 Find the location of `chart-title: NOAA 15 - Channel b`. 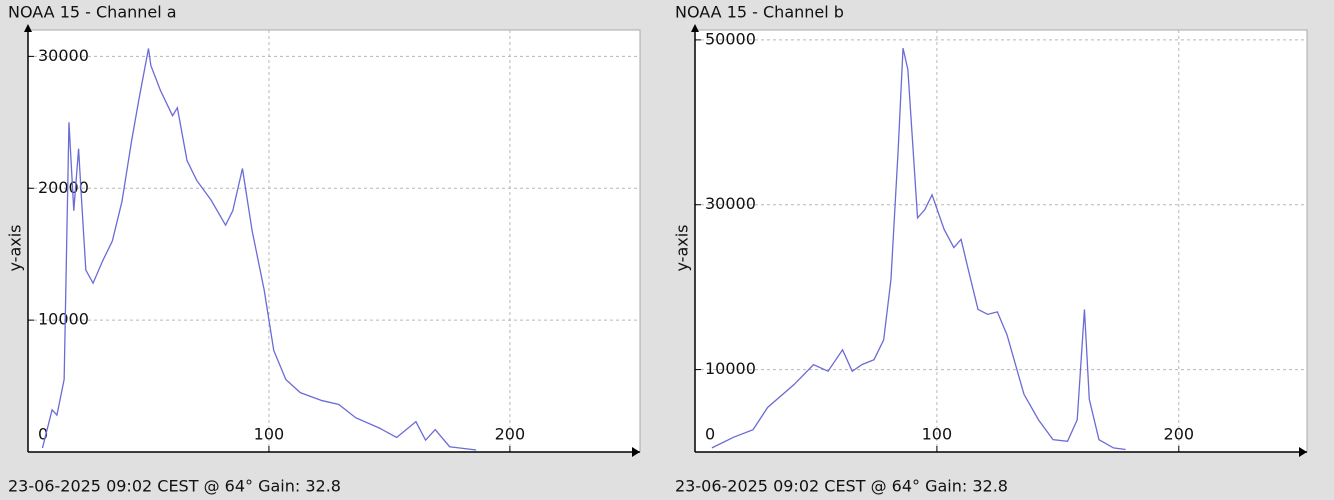

chart-title: NOAA 15 - Channel b is located at coordinates (759, 12).